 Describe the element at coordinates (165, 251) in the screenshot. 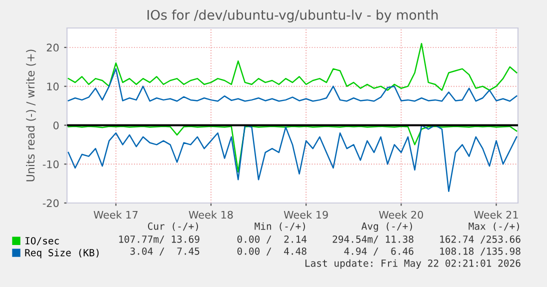

I see `text: 3.04 / 7.45` at that location.